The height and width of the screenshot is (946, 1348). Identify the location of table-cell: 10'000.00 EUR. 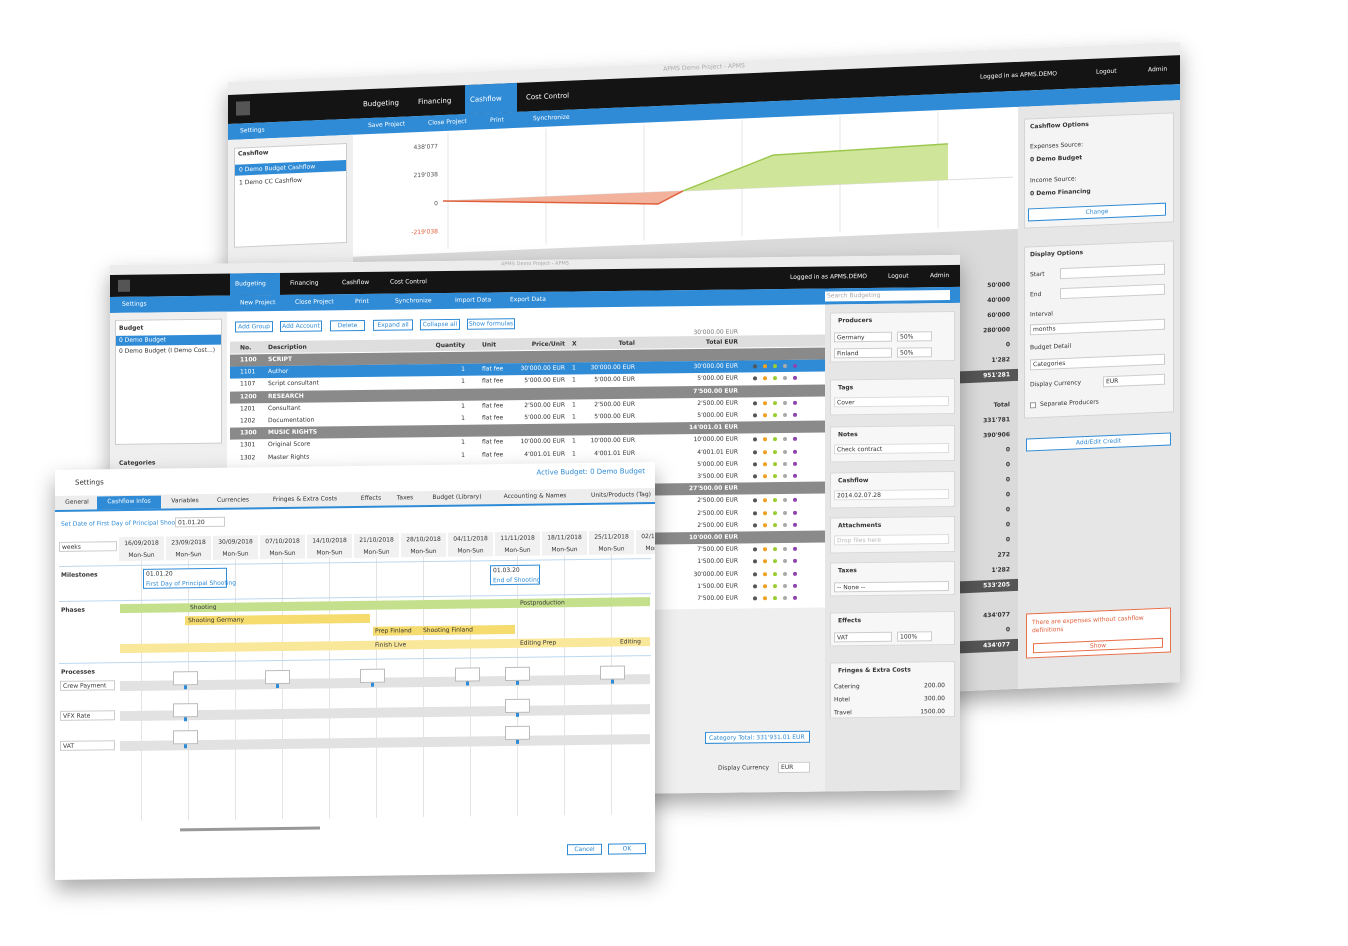
(713, 537).